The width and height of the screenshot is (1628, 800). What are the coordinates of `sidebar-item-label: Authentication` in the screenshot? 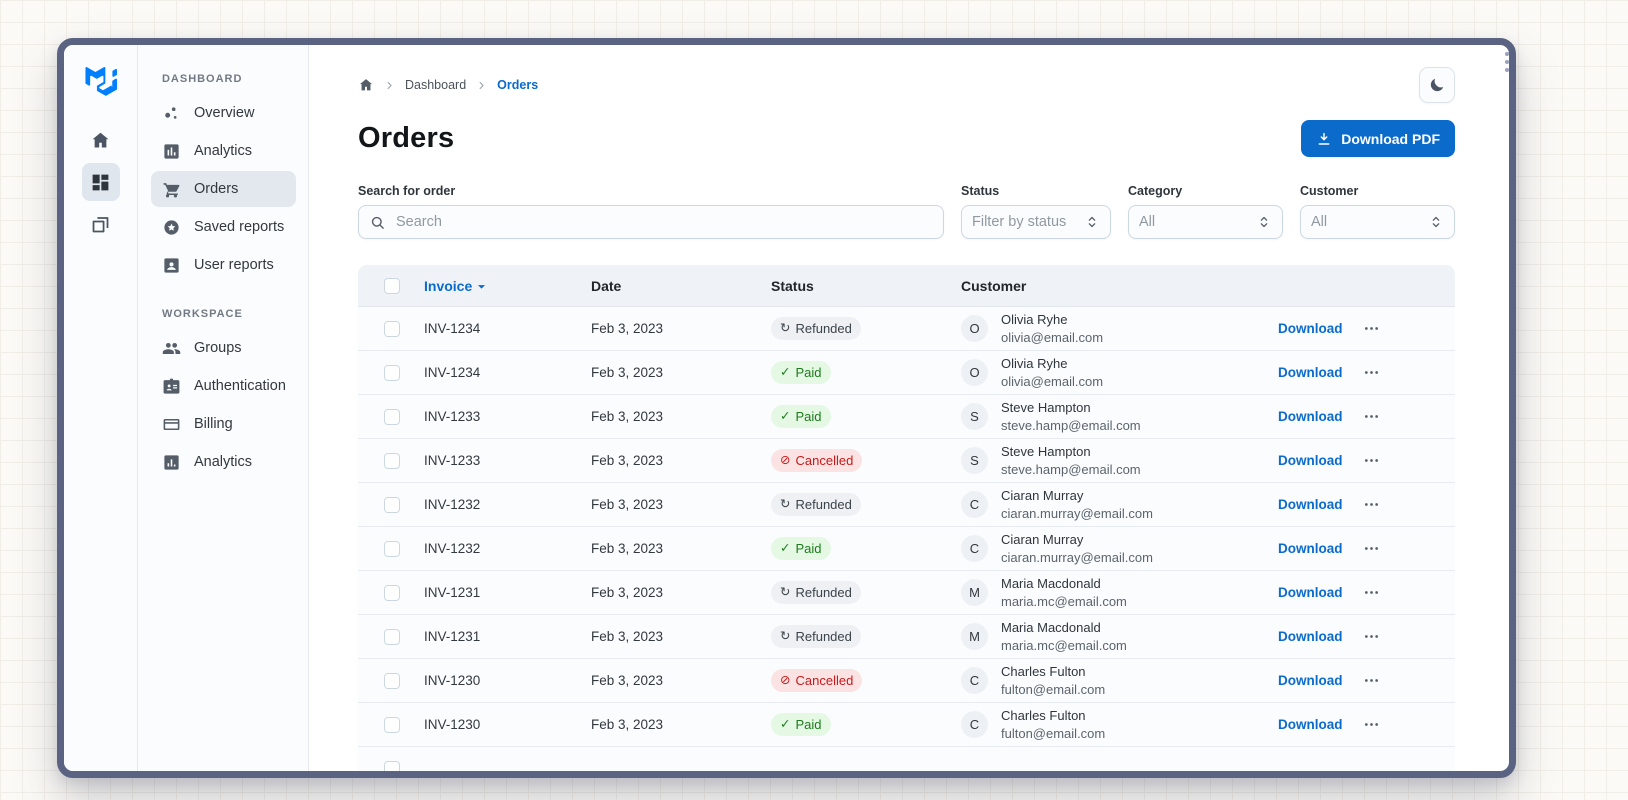 It's located at (240, 386).